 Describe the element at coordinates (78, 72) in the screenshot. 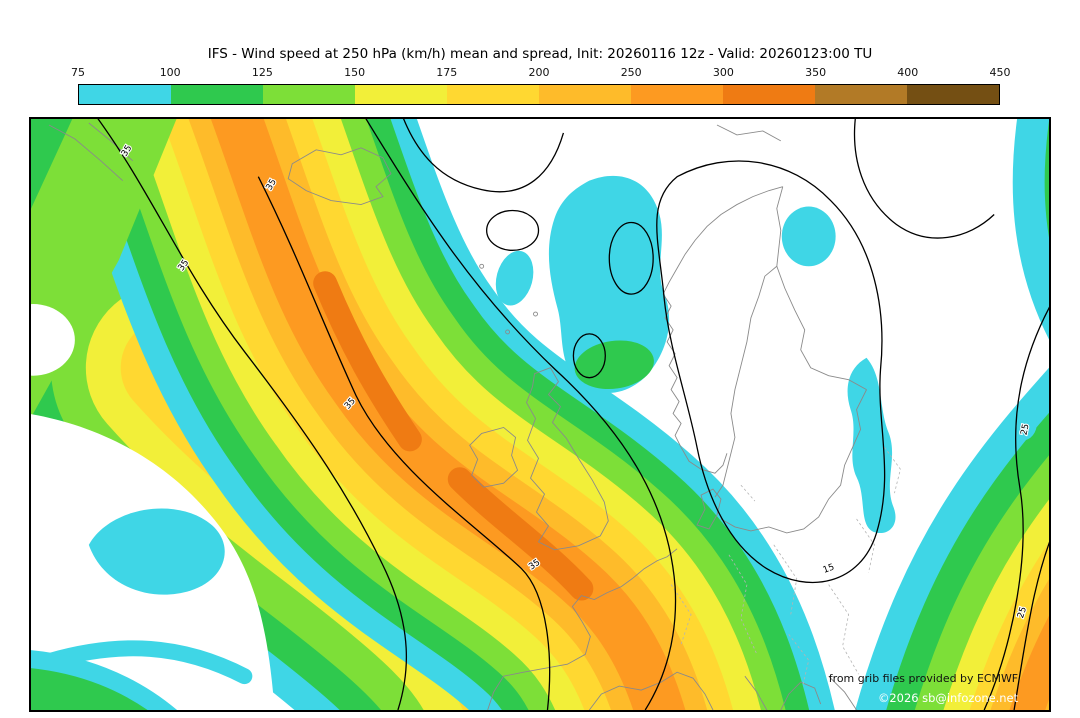

I see `colorbar-tick-label: 75` at that location.